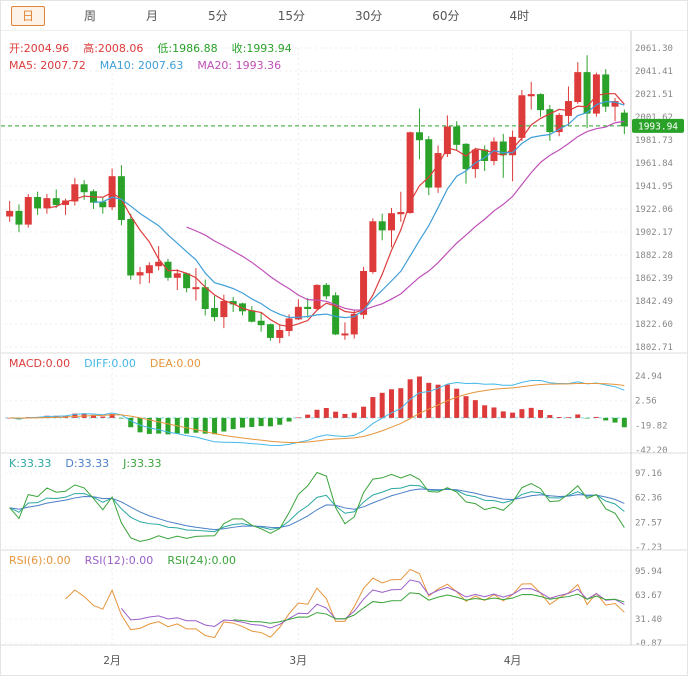  I want to click on kdj-axis-label: 27.57, so click(648, 523).